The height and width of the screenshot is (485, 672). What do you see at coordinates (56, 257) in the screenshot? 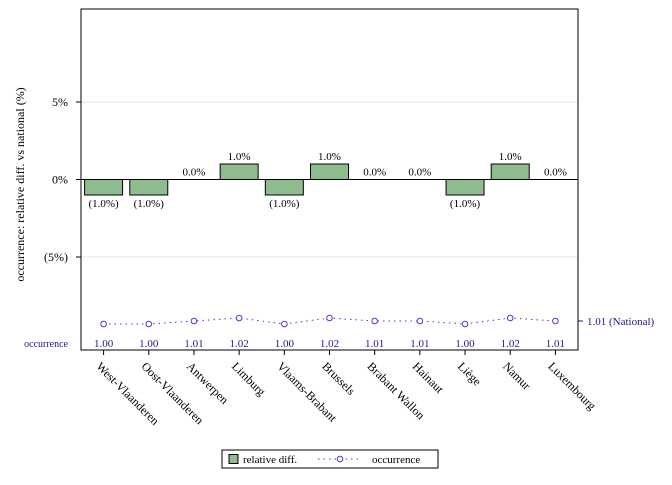
I see `y-tick-label: (5%)` at bounding box center [56, 257].